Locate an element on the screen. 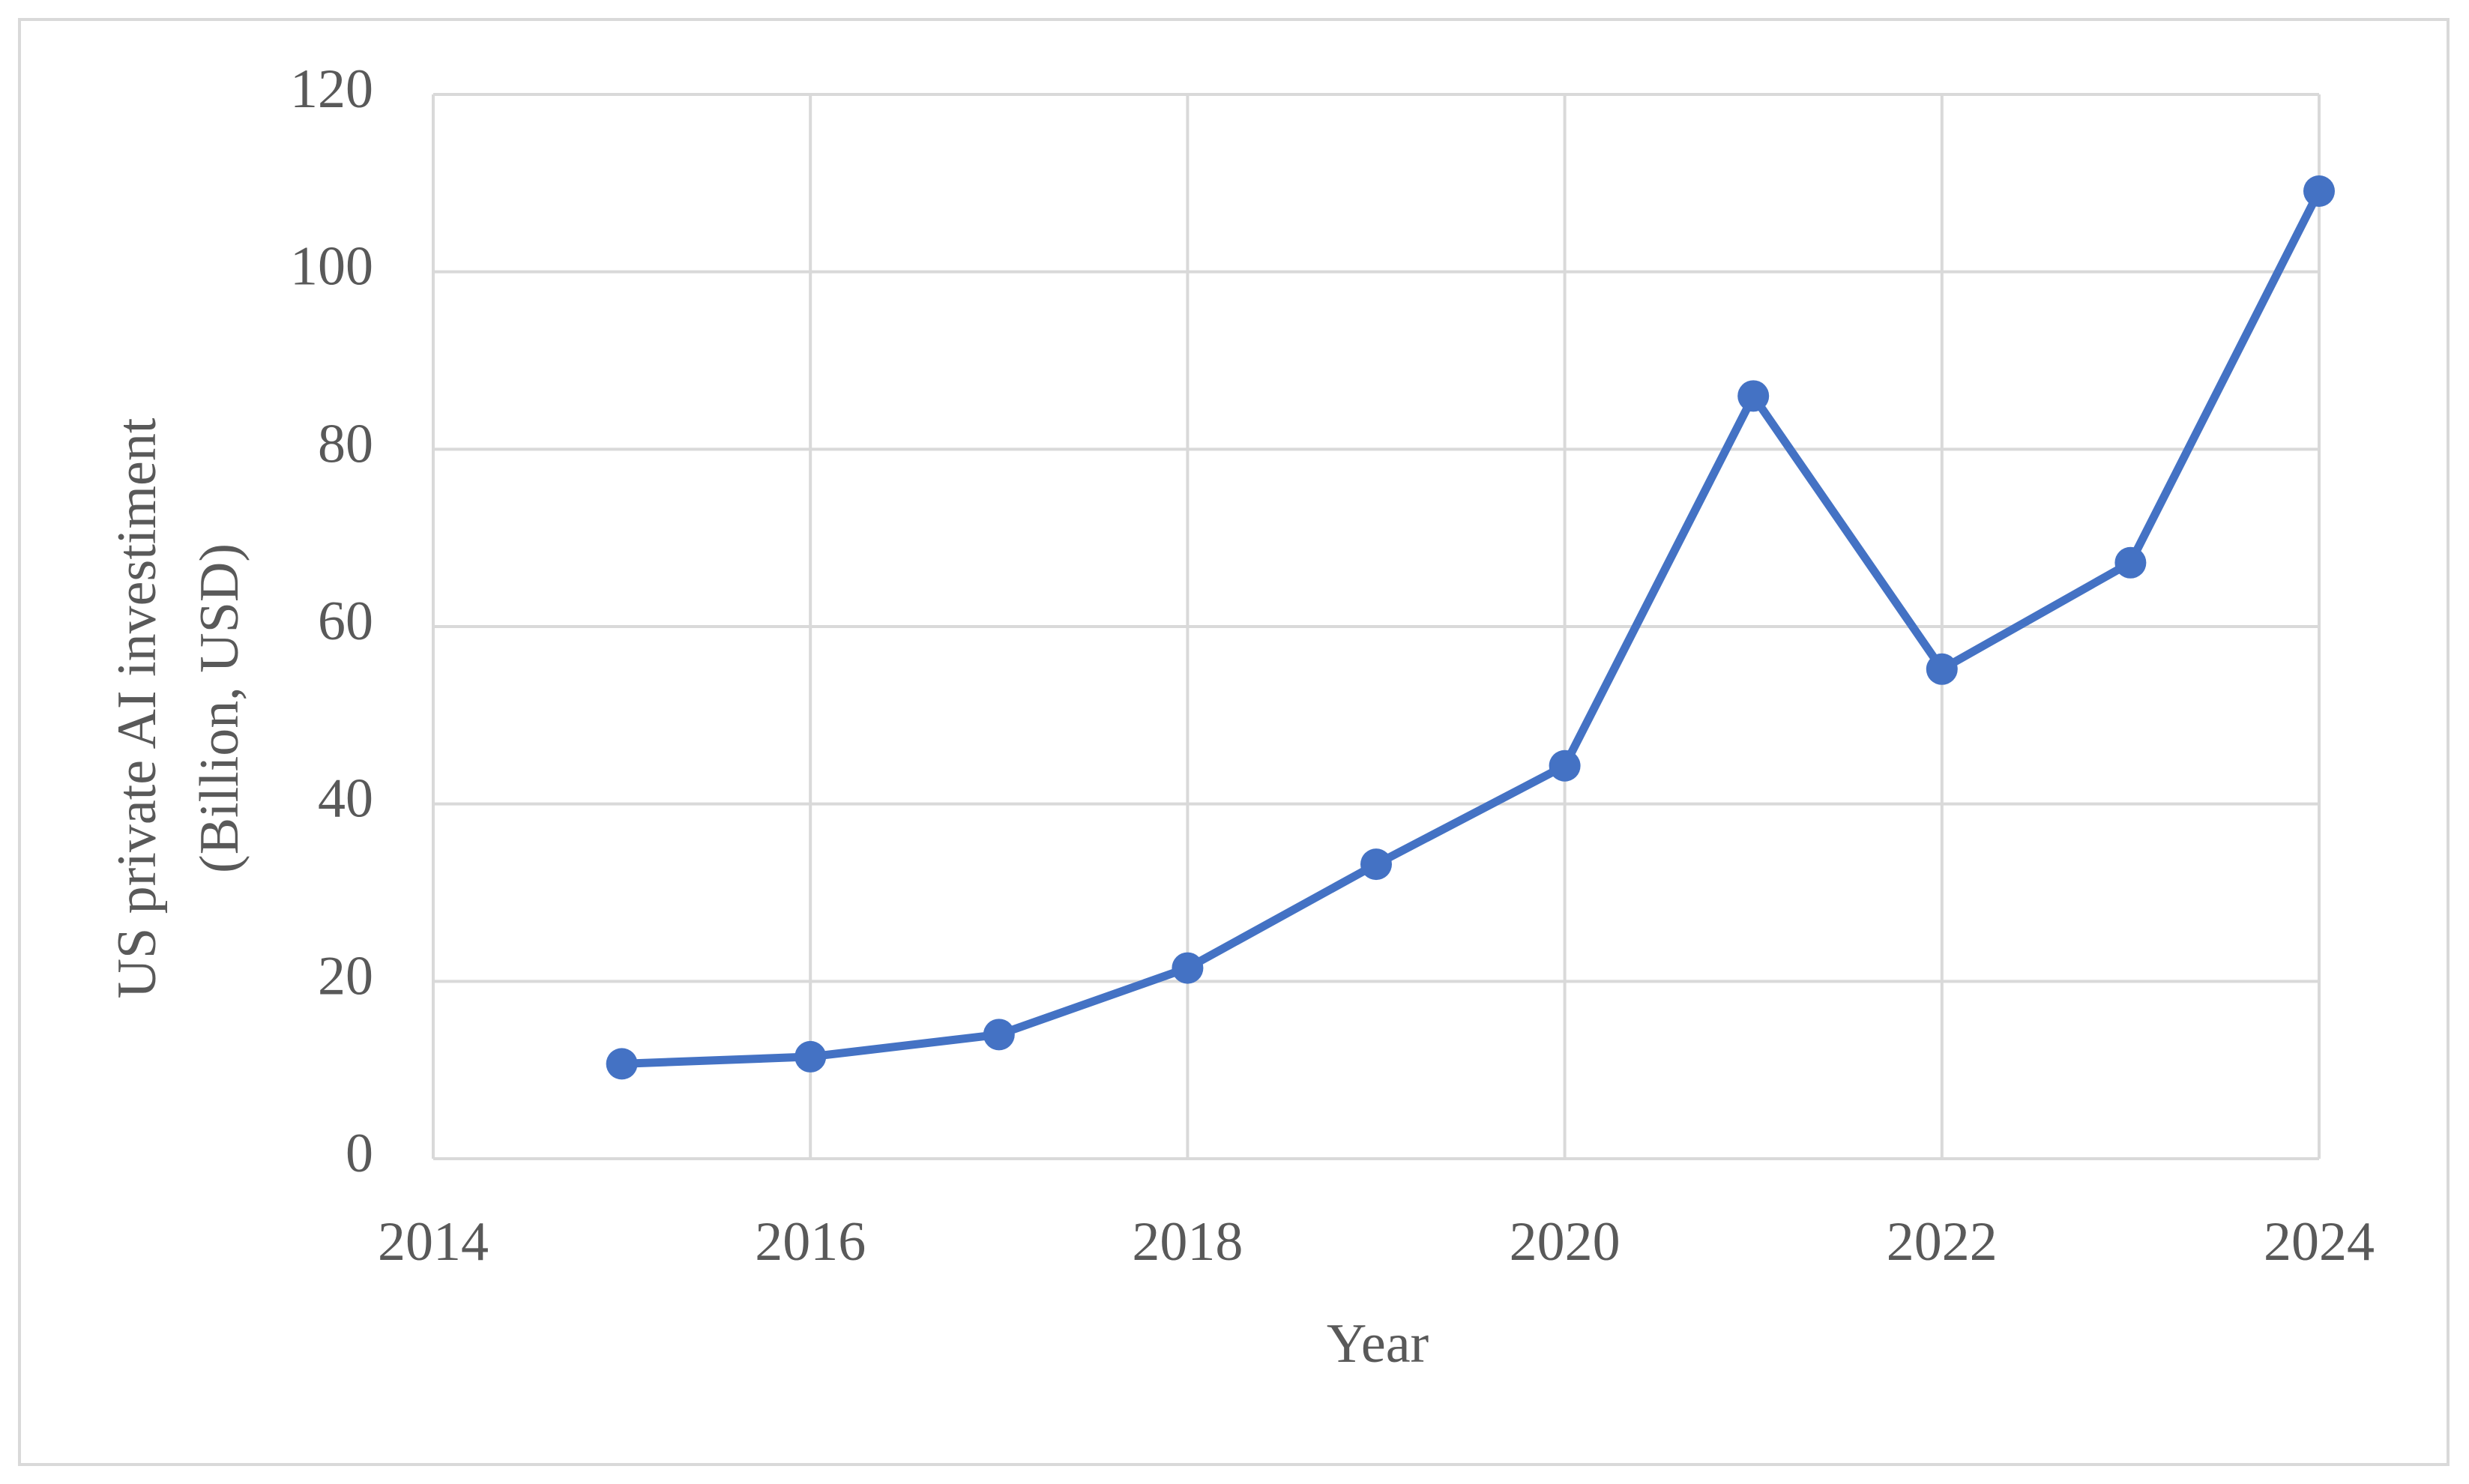 The height and width of the screenshot is (1484, 2469). y-tick-label: 20 is located at coordinates (345, 976).